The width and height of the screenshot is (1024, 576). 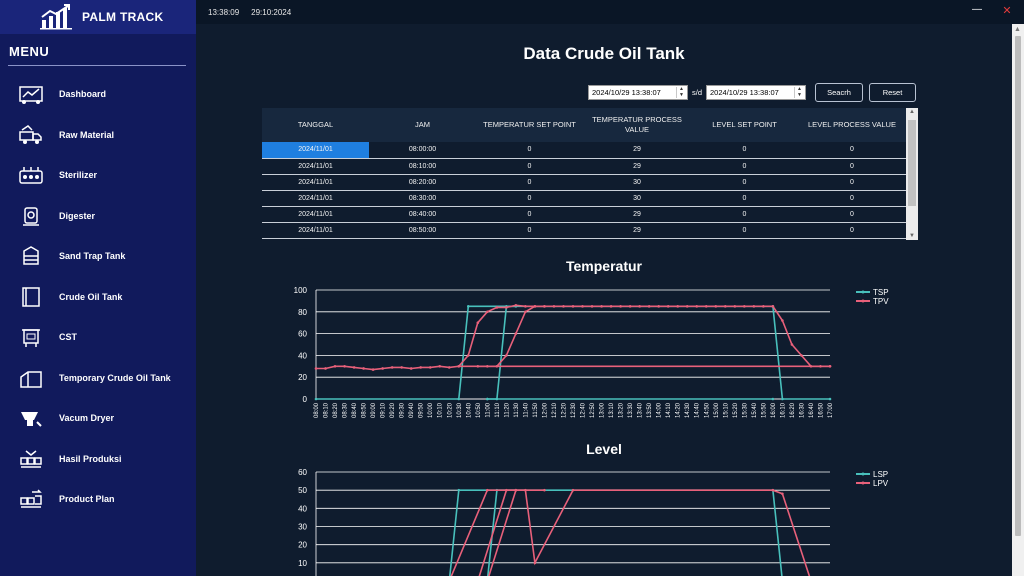 I want to click on table-cell: 08:10:00, so click(x=422, y=166).